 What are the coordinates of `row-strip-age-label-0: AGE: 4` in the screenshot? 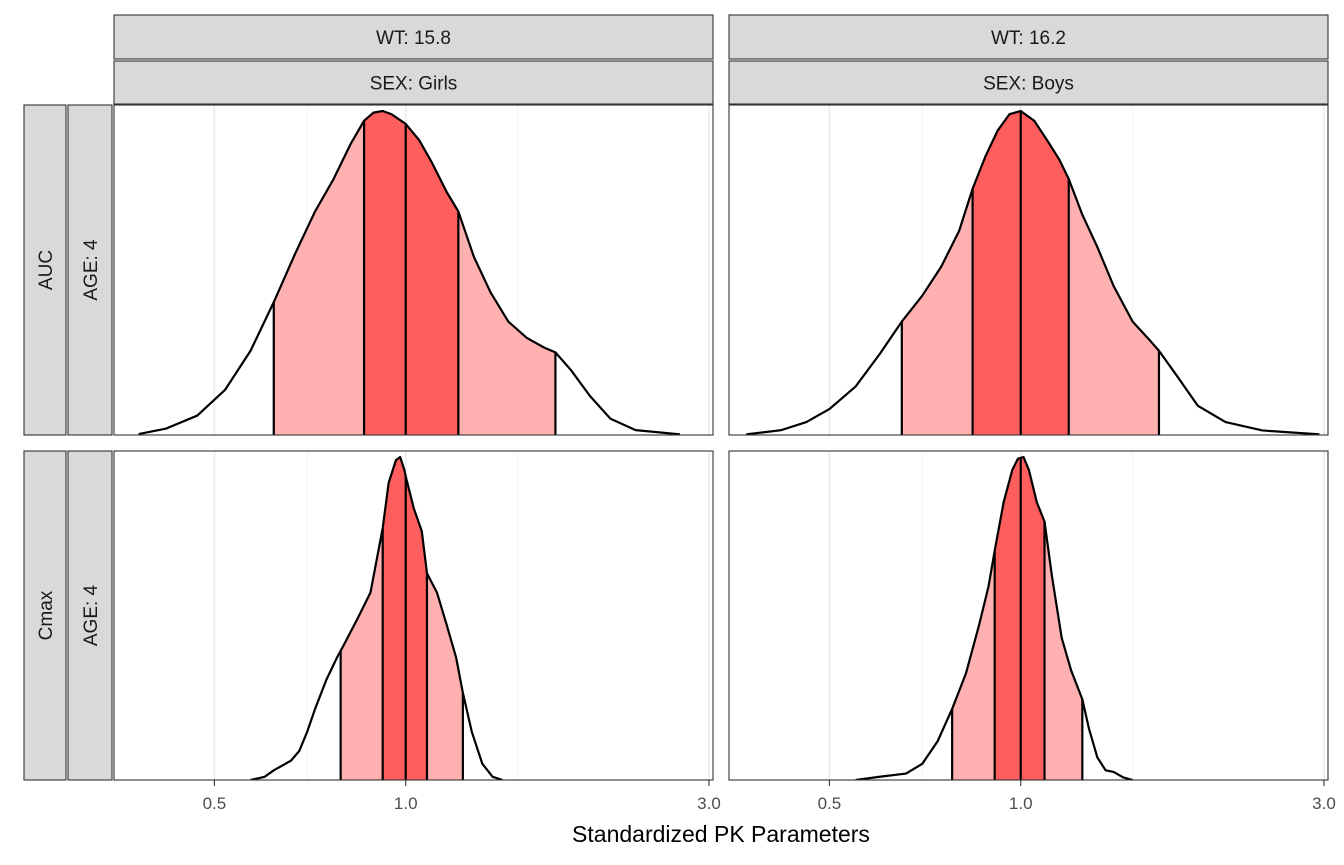 It's located at (91, 270).